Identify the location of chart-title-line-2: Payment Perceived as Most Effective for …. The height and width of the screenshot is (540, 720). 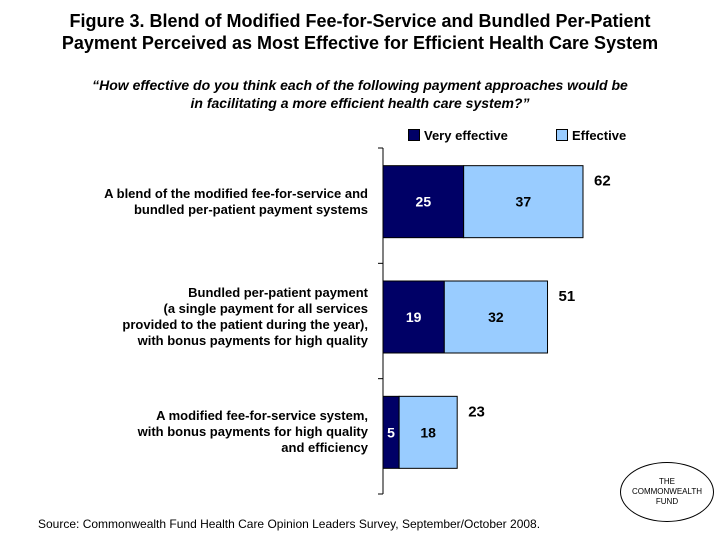
(360, 43).